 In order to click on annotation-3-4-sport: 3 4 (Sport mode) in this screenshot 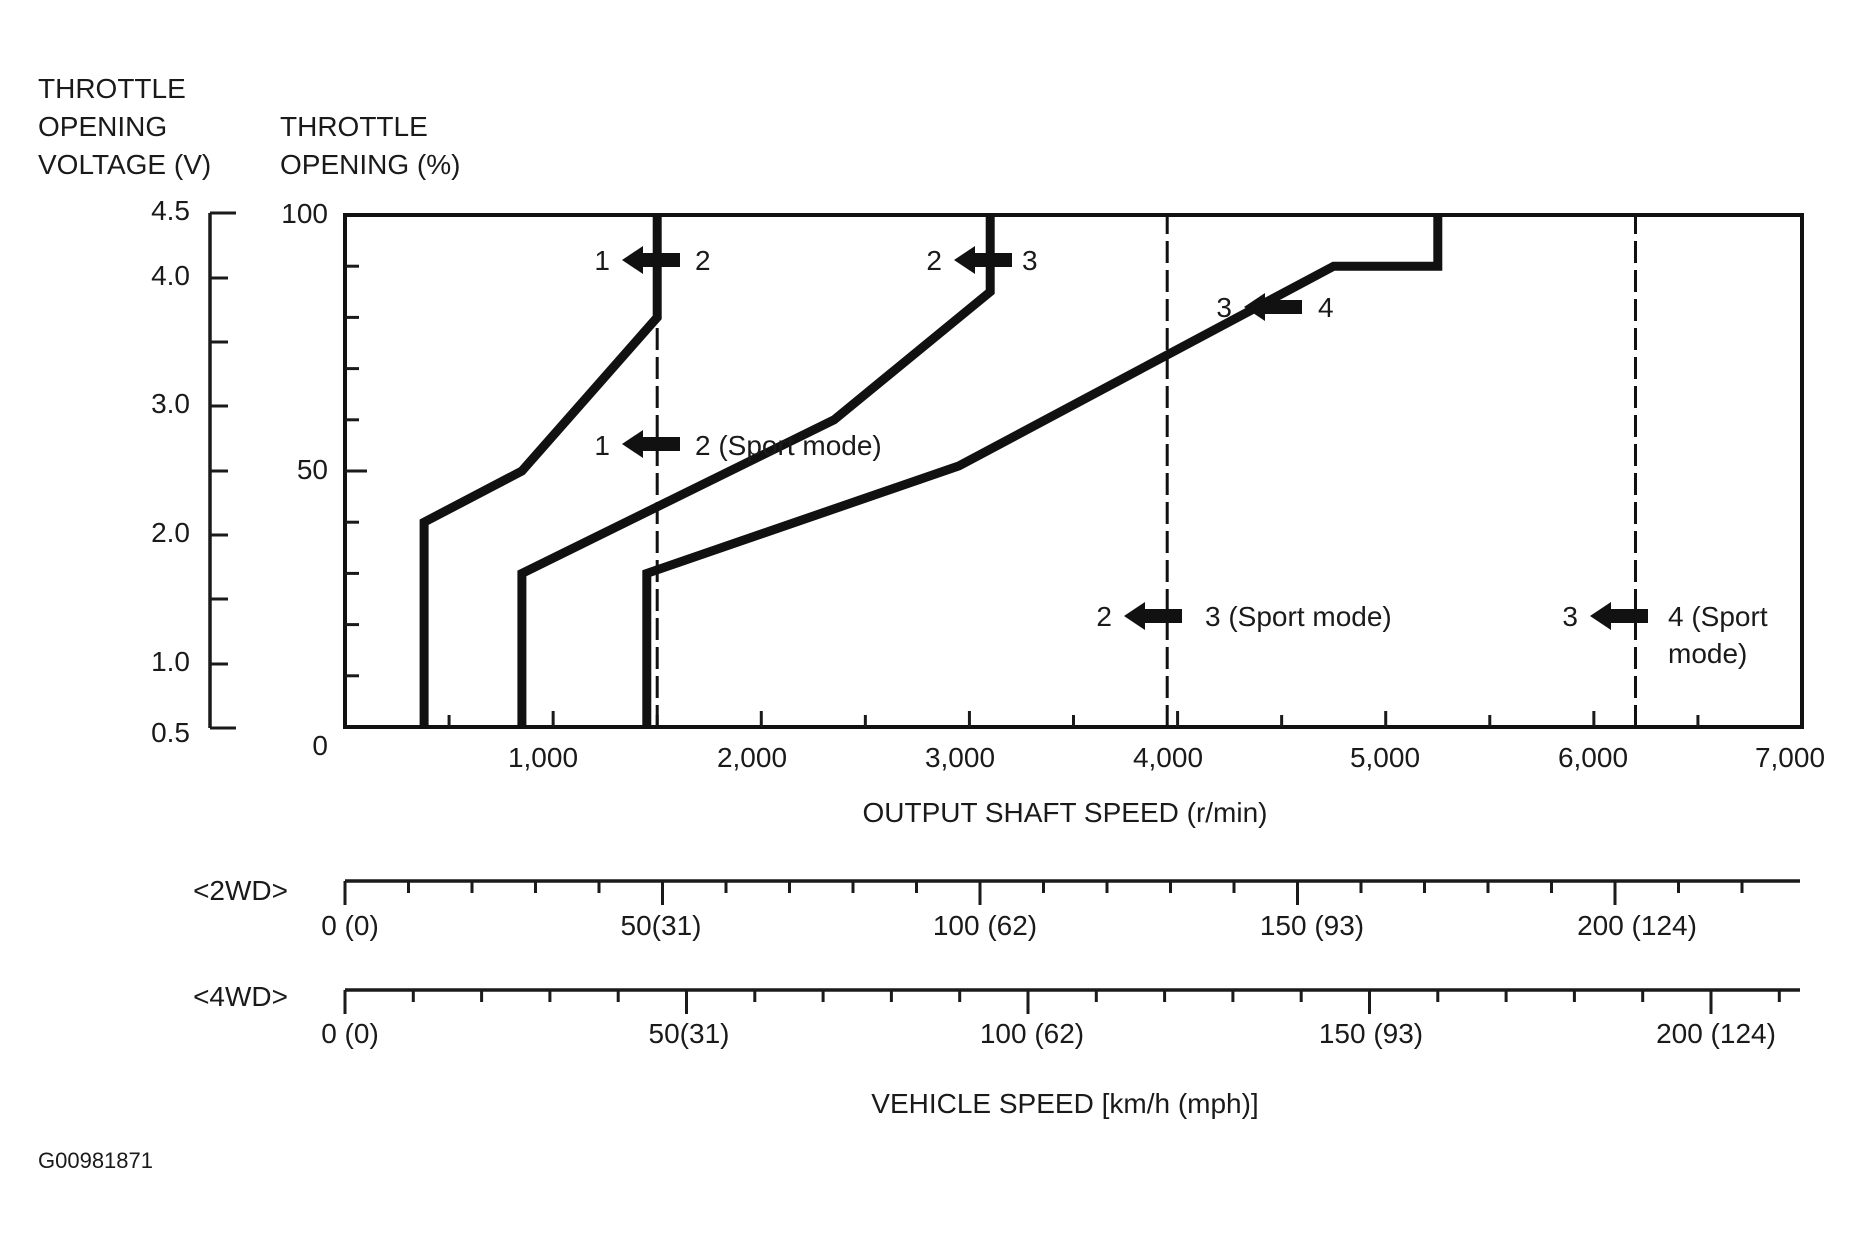, I will do `click(1664, 635)`.